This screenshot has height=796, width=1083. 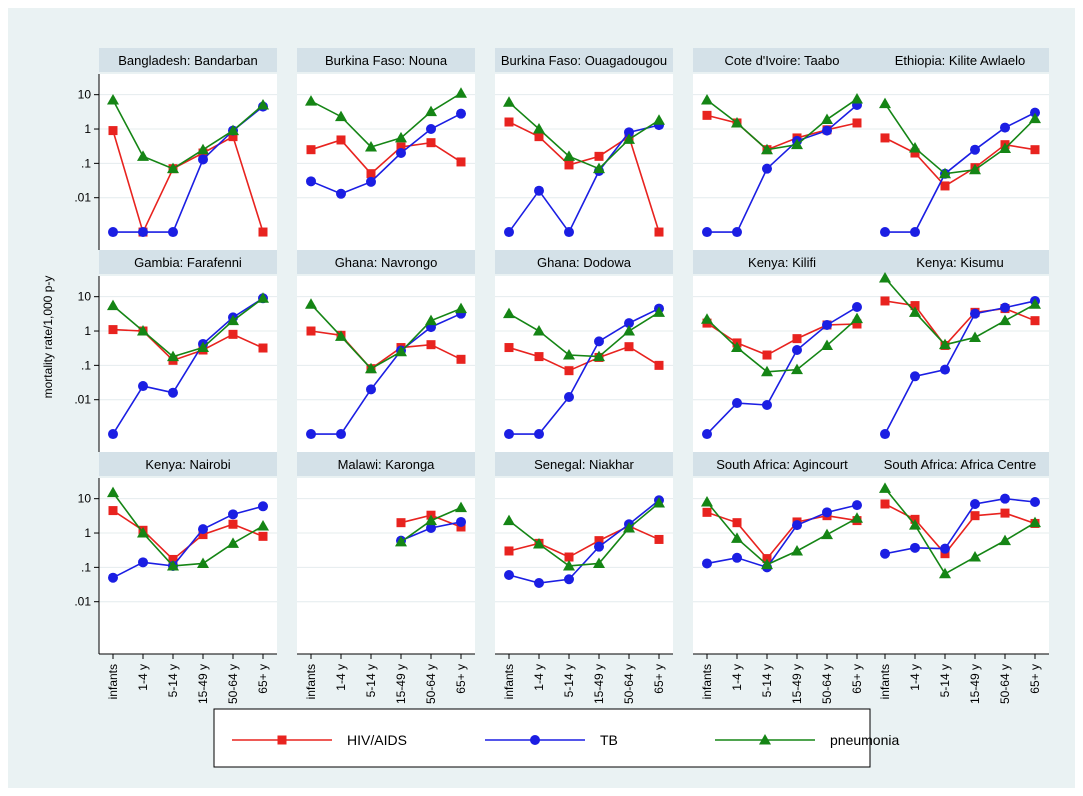 What do you see at coordinates (782, 351) in the screenshot?
I see `panel: Kenya: Kilifi` at bounding box center [782, 351].